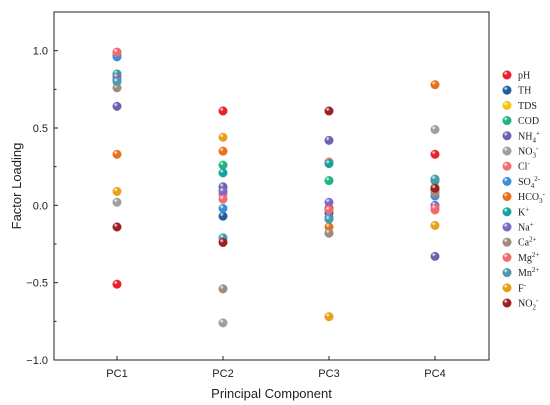  What do you see at coordinates (528, 272) in the screenshot?
I see `legend-label: Mn2+` at bounding box center [528, 272].